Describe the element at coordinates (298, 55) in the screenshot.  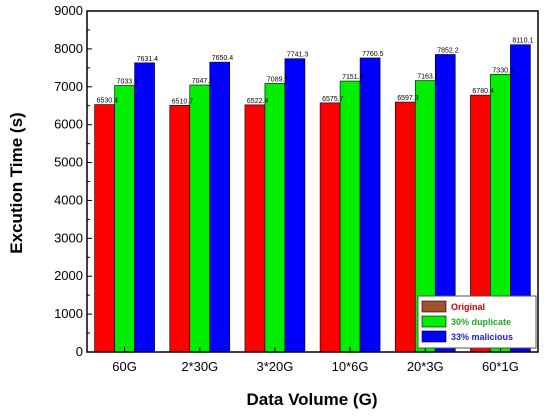
I see `data-label: 7741.3` at that location.